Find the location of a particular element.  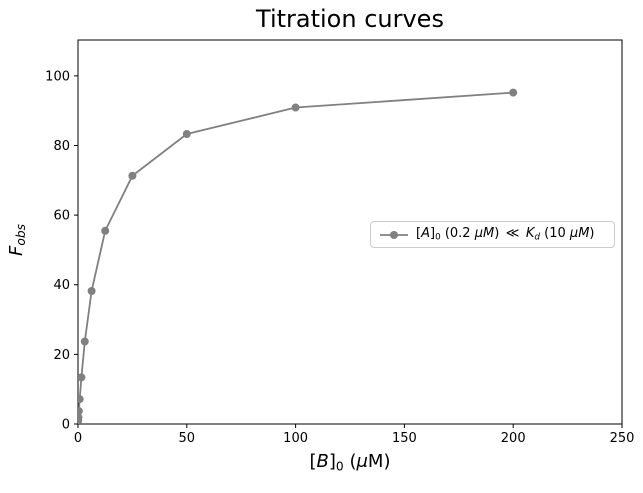

label-part: K is located at coordinates (530, 234).